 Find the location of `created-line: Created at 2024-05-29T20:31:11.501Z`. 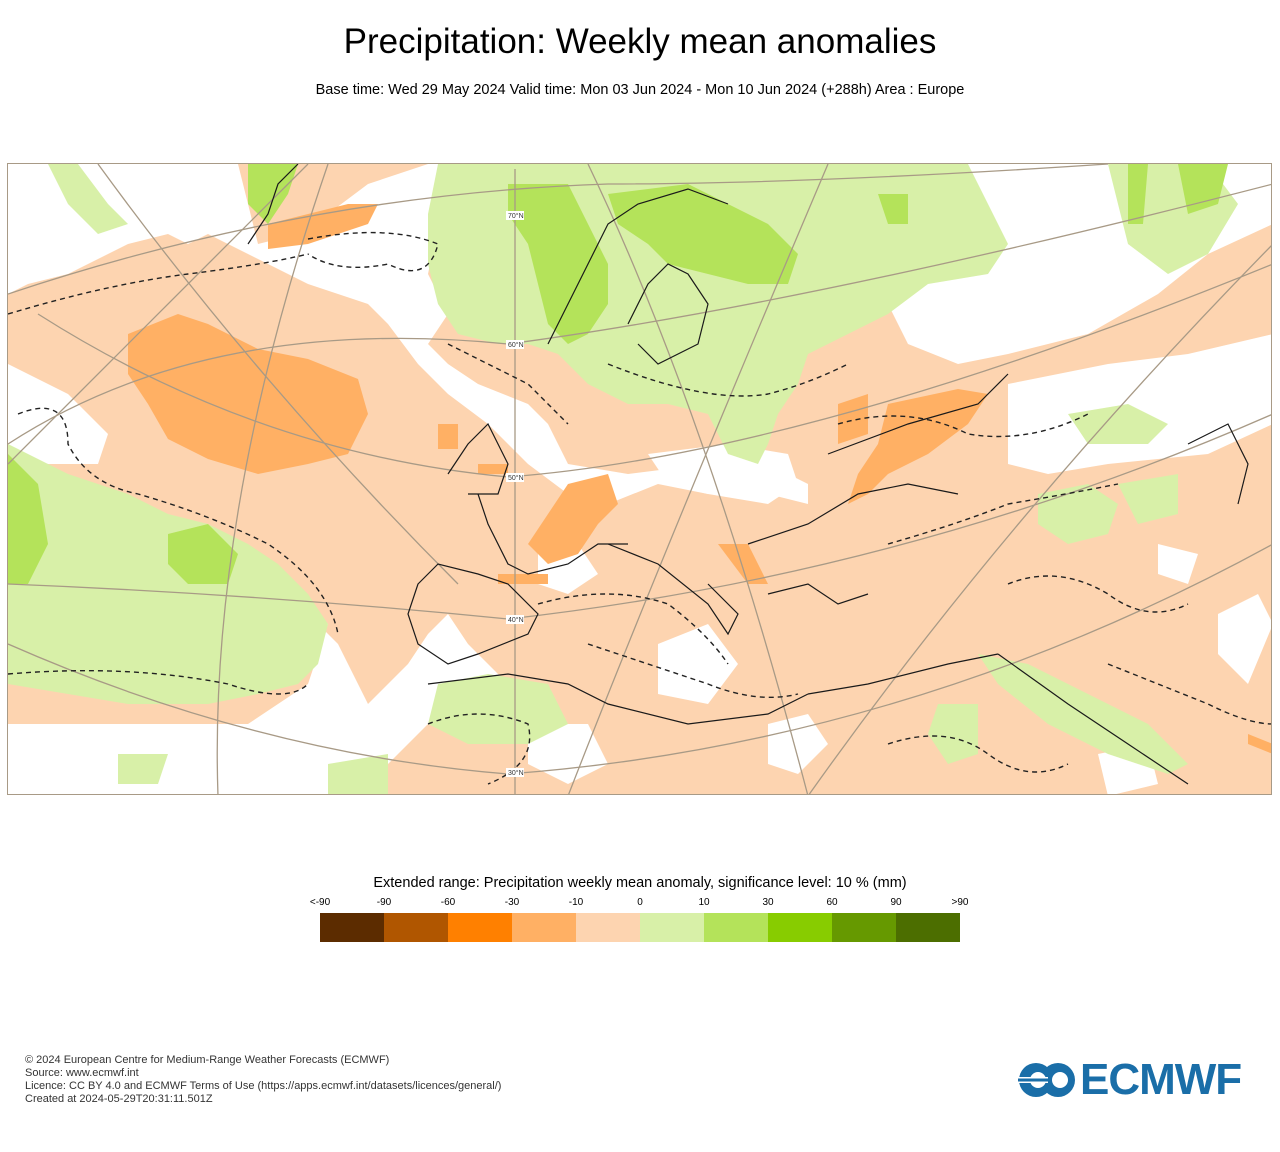

created-line: Created at 2024-05-29T20:31:11.501Z is located at coordinates (119, 1099).